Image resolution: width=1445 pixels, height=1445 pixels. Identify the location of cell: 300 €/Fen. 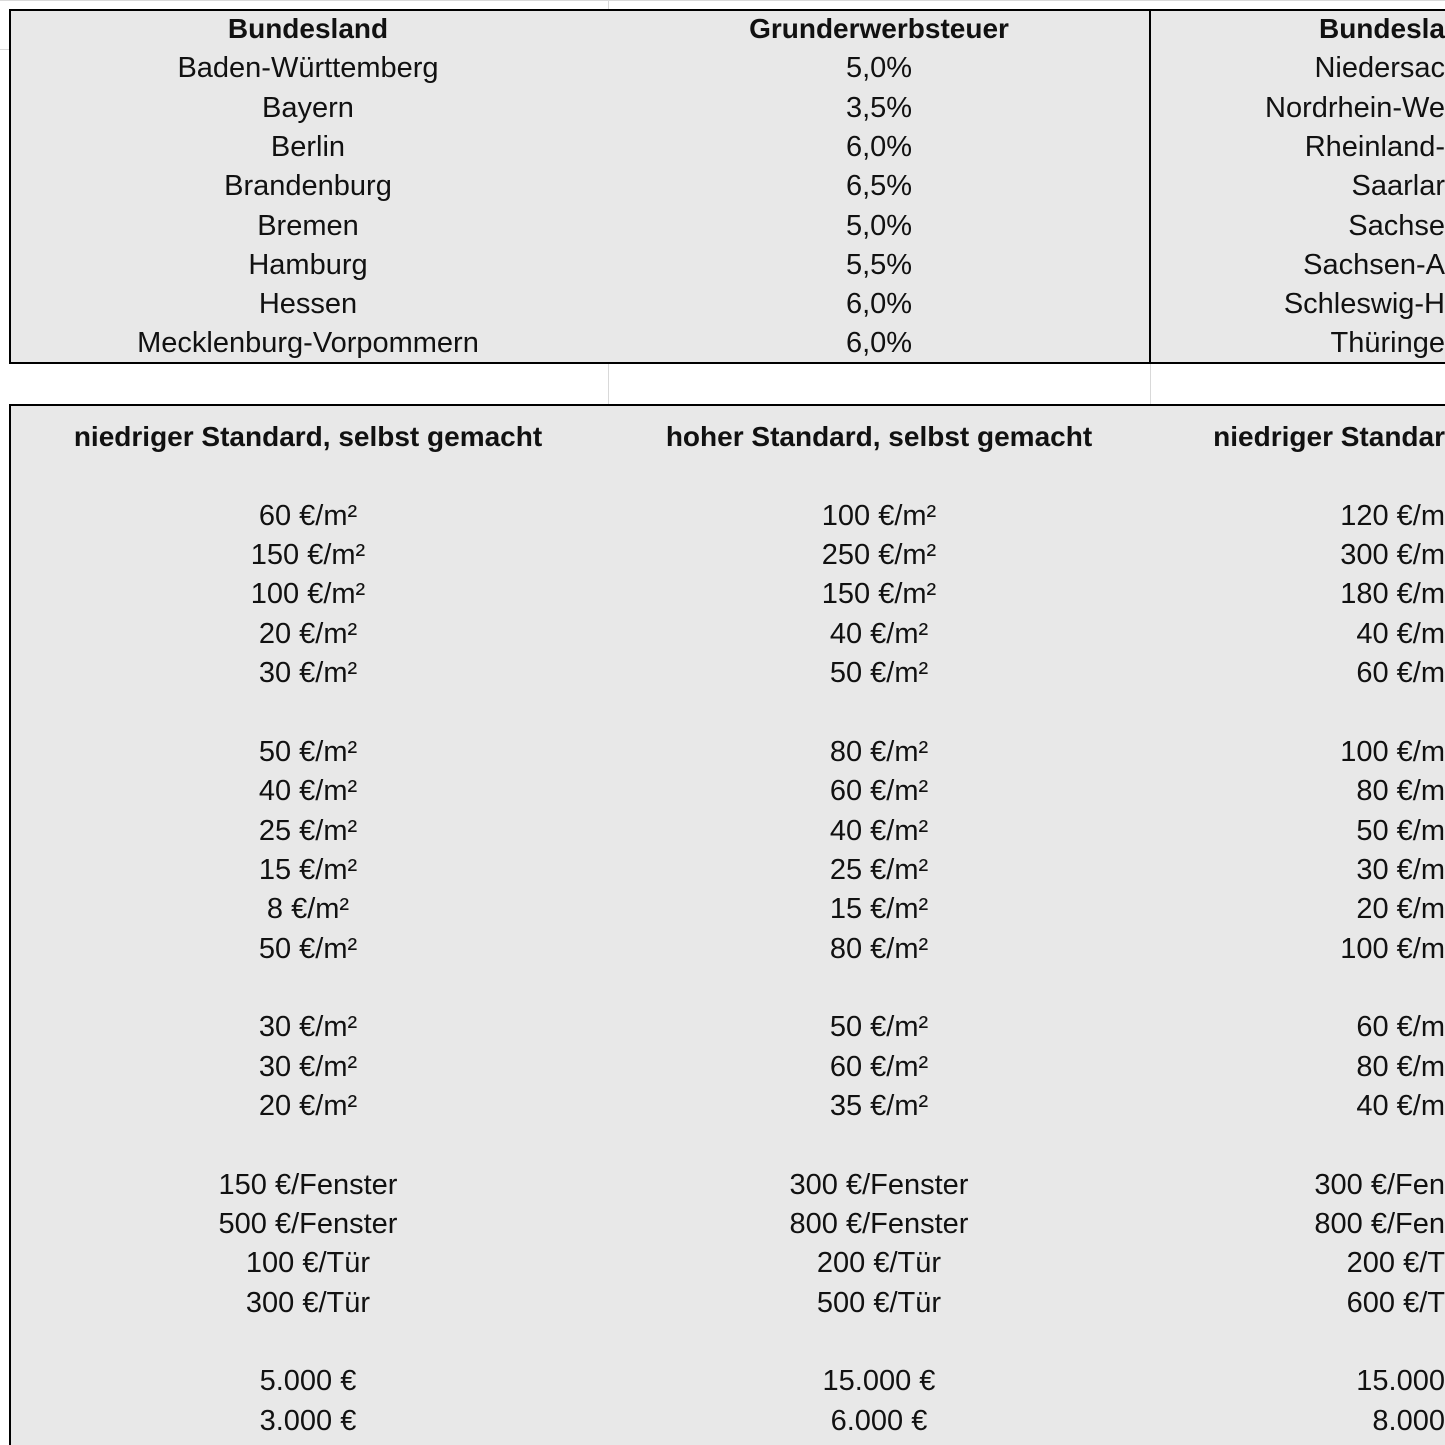
(1379, 1184).